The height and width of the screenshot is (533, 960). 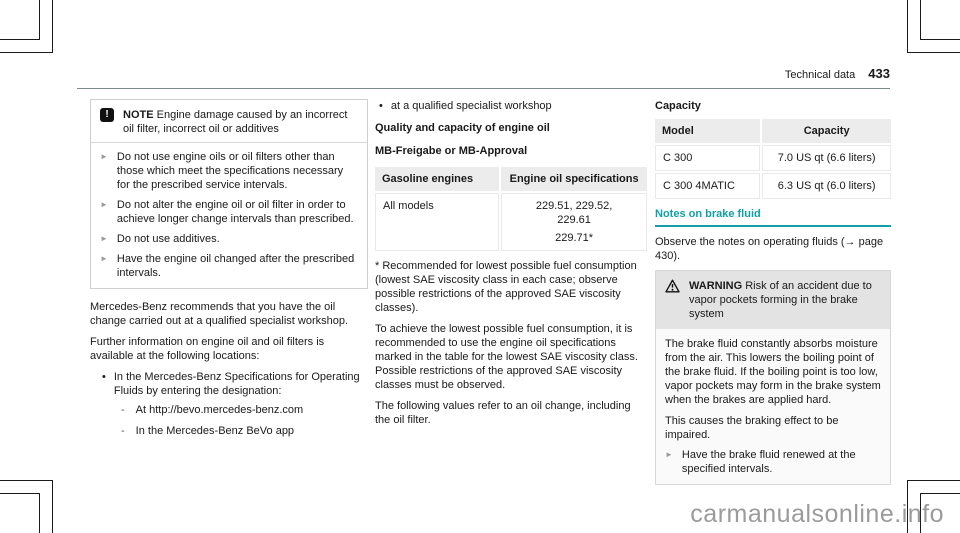 I want to click on spec-values: 229.51, 229.52, 229.61, so click(x=574, y=213).